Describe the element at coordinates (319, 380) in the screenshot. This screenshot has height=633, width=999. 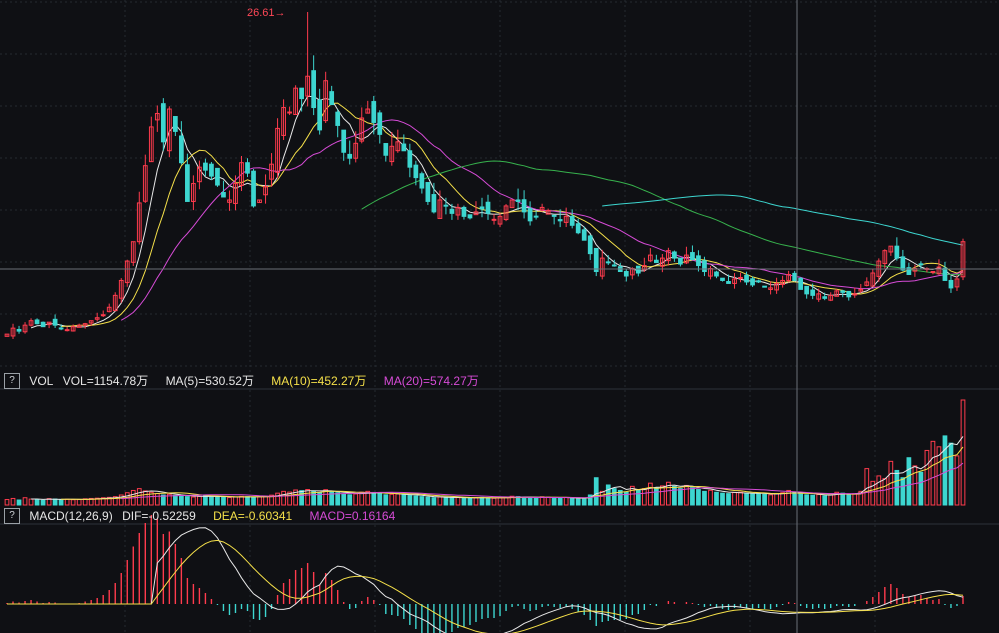
I see `volume-ma10-value: MA(10)=452.27万` at that location.